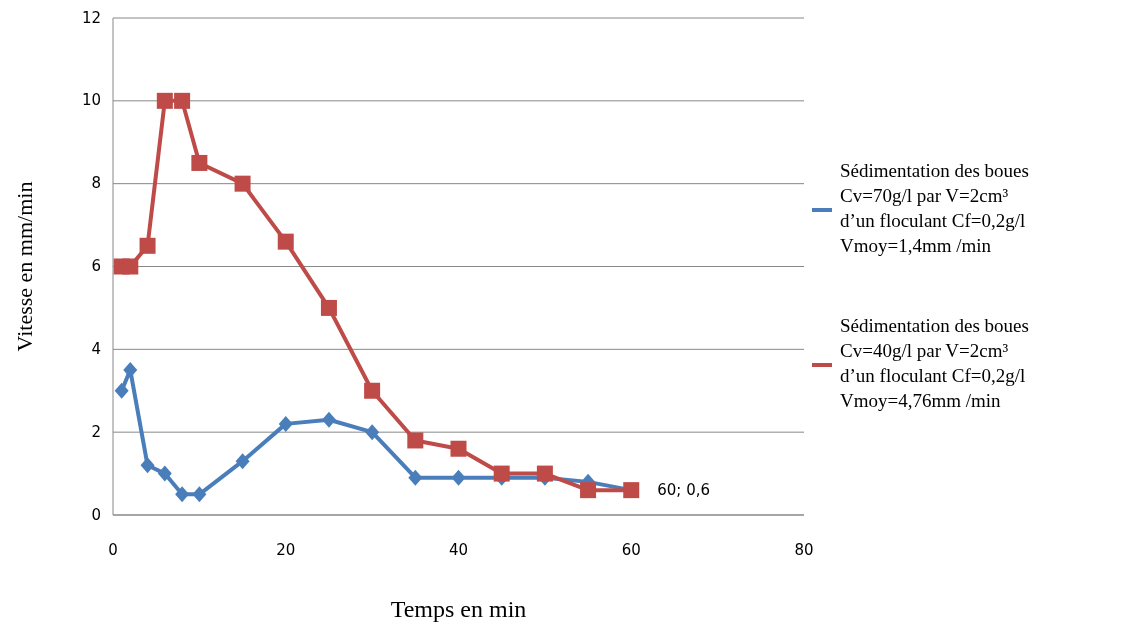  Describe the element at coordinates (631, 550) in the screenshot. I see `x-tick-label: 60` at that location.